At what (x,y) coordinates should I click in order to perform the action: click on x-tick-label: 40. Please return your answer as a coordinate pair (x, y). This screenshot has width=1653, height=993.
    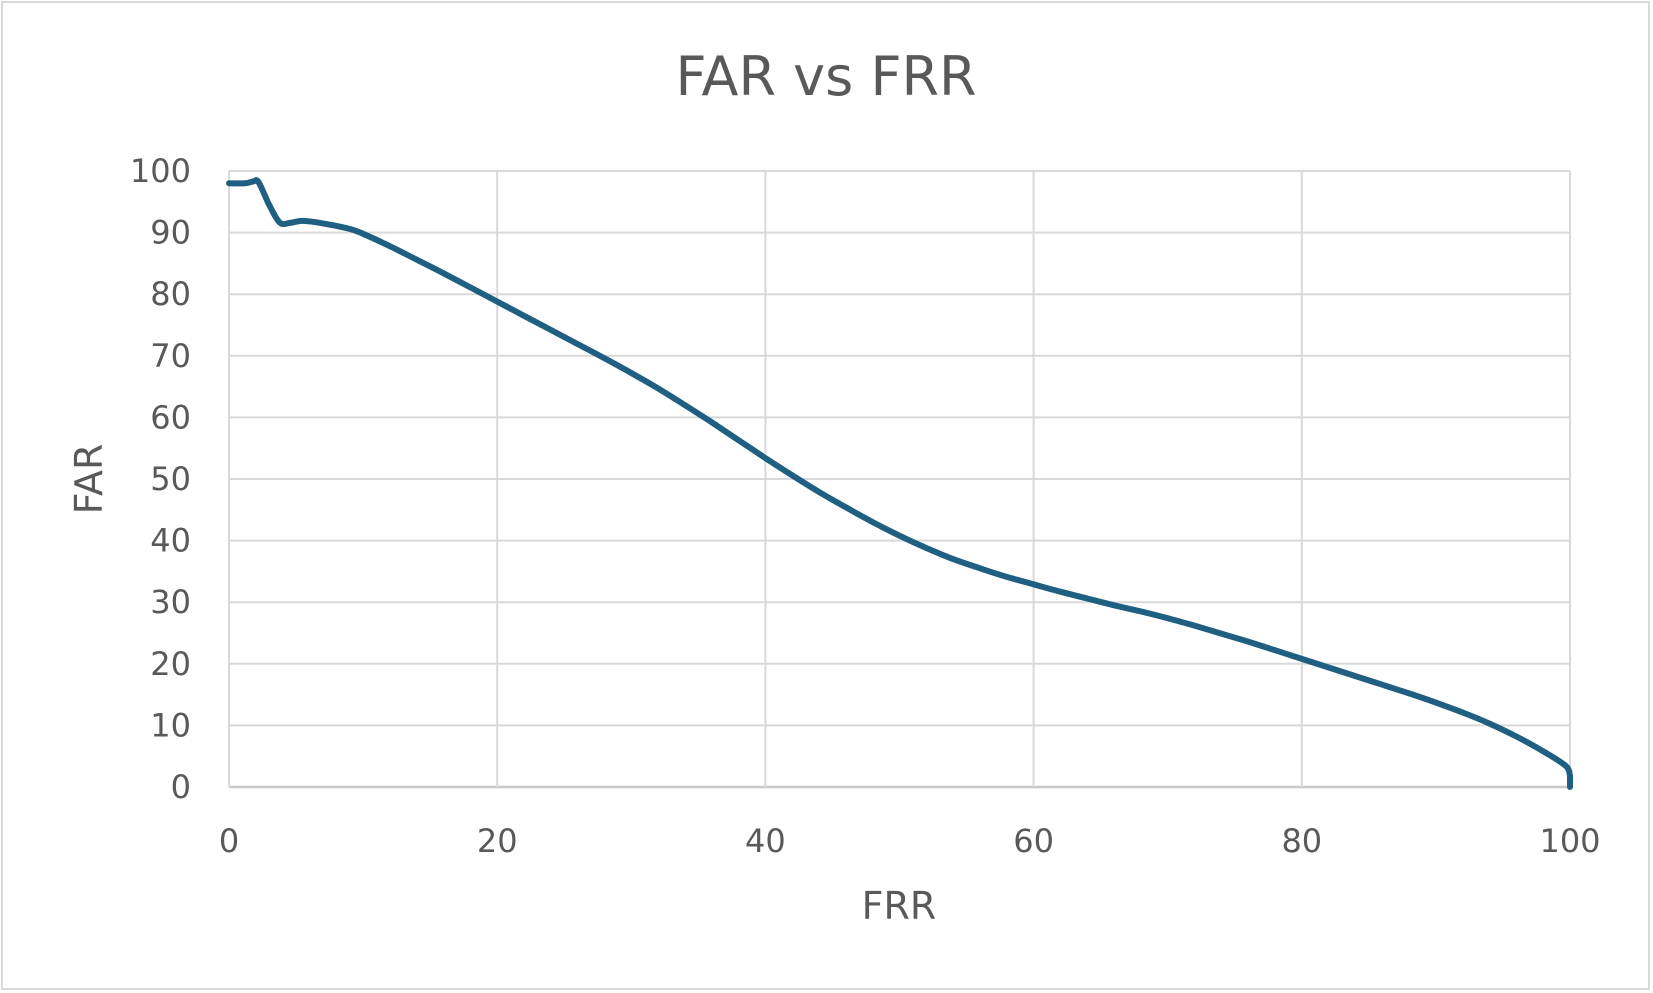
    Looking at the image, I should click on (765, 841).